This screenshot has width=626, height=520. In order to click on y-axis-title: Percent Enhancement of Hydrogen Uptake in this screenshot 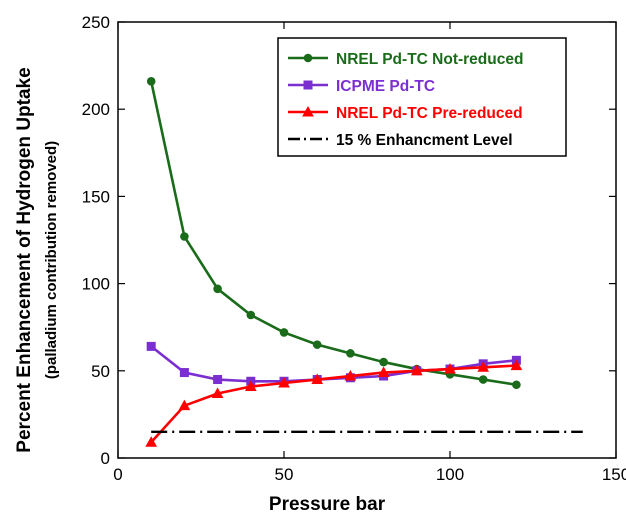, I will do `click(24, 259)`.